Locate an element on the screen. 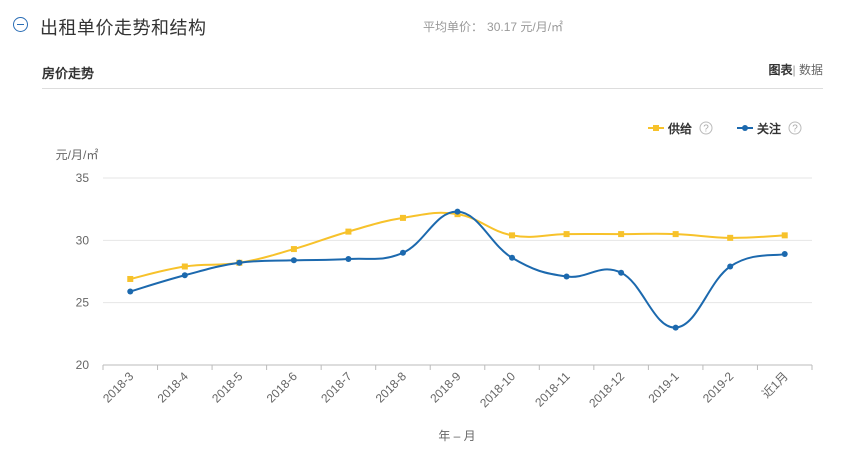 The width and height of the screenshot is (846, 453). legend-label: 供给 is located at coordinates (679, 128).